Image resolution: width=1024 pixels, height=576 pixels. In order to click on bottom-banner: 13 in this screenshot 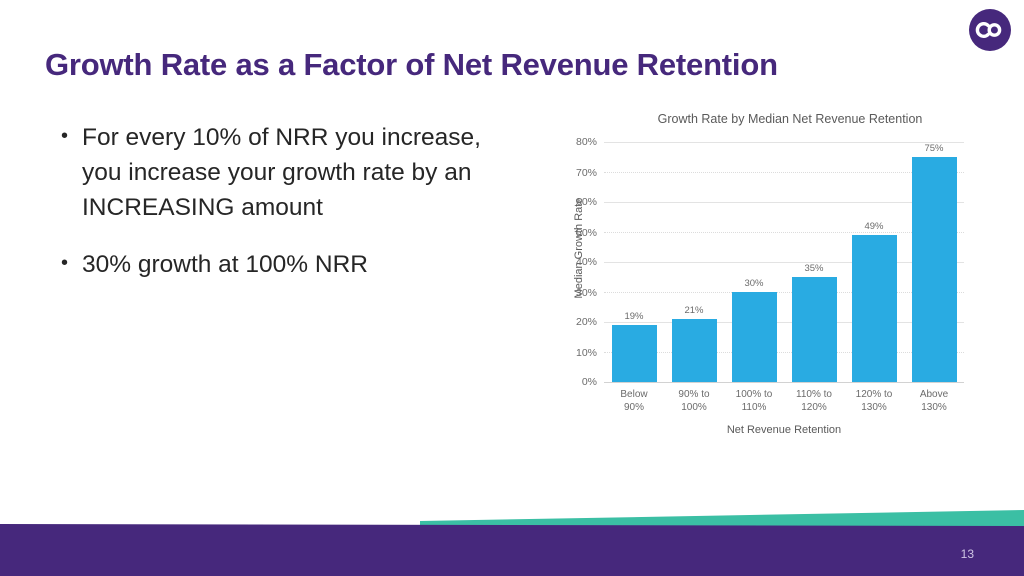, I will do `click(512, 538)`.